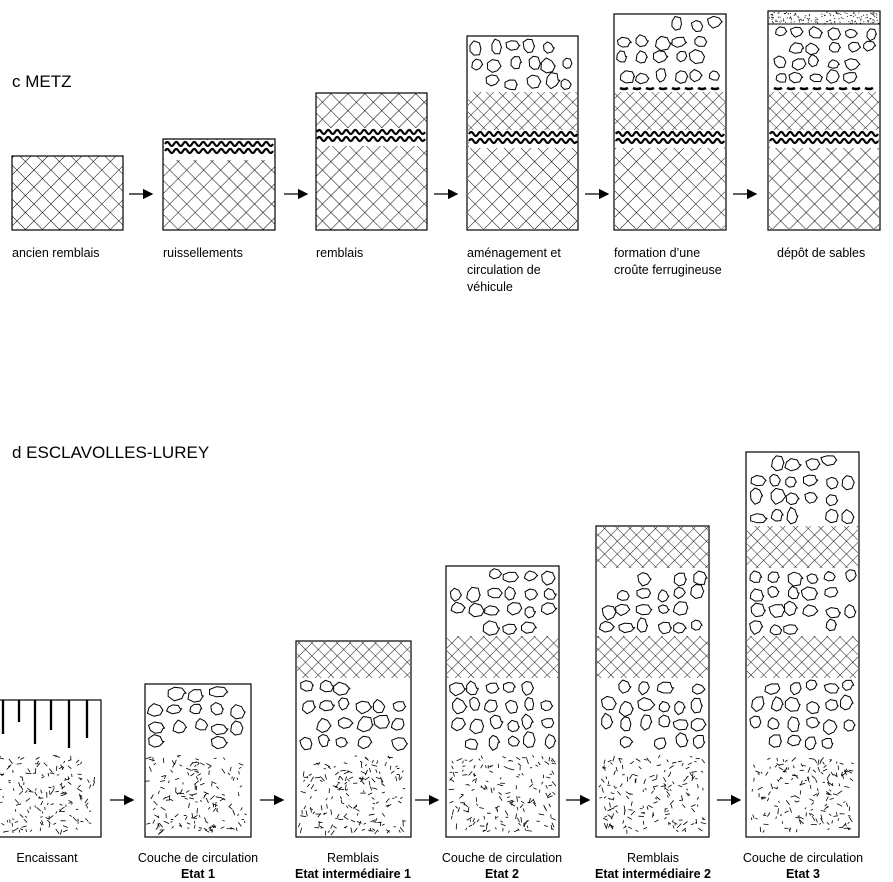 The width and height of the screenshot is (893, 882). What do you see at coordinates (110, 452) in the screenshot?
I see `esclavolles-title: d ESCLAVOLLES-LUREY` at bounding box center [110, 452].